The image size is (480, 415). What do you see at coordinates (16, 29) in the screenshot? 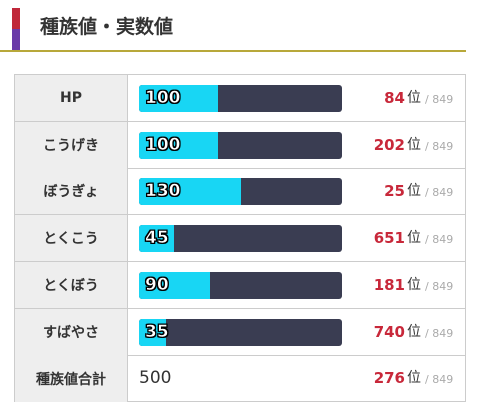
I see `title-stripe` at bounding box center [16, 29].